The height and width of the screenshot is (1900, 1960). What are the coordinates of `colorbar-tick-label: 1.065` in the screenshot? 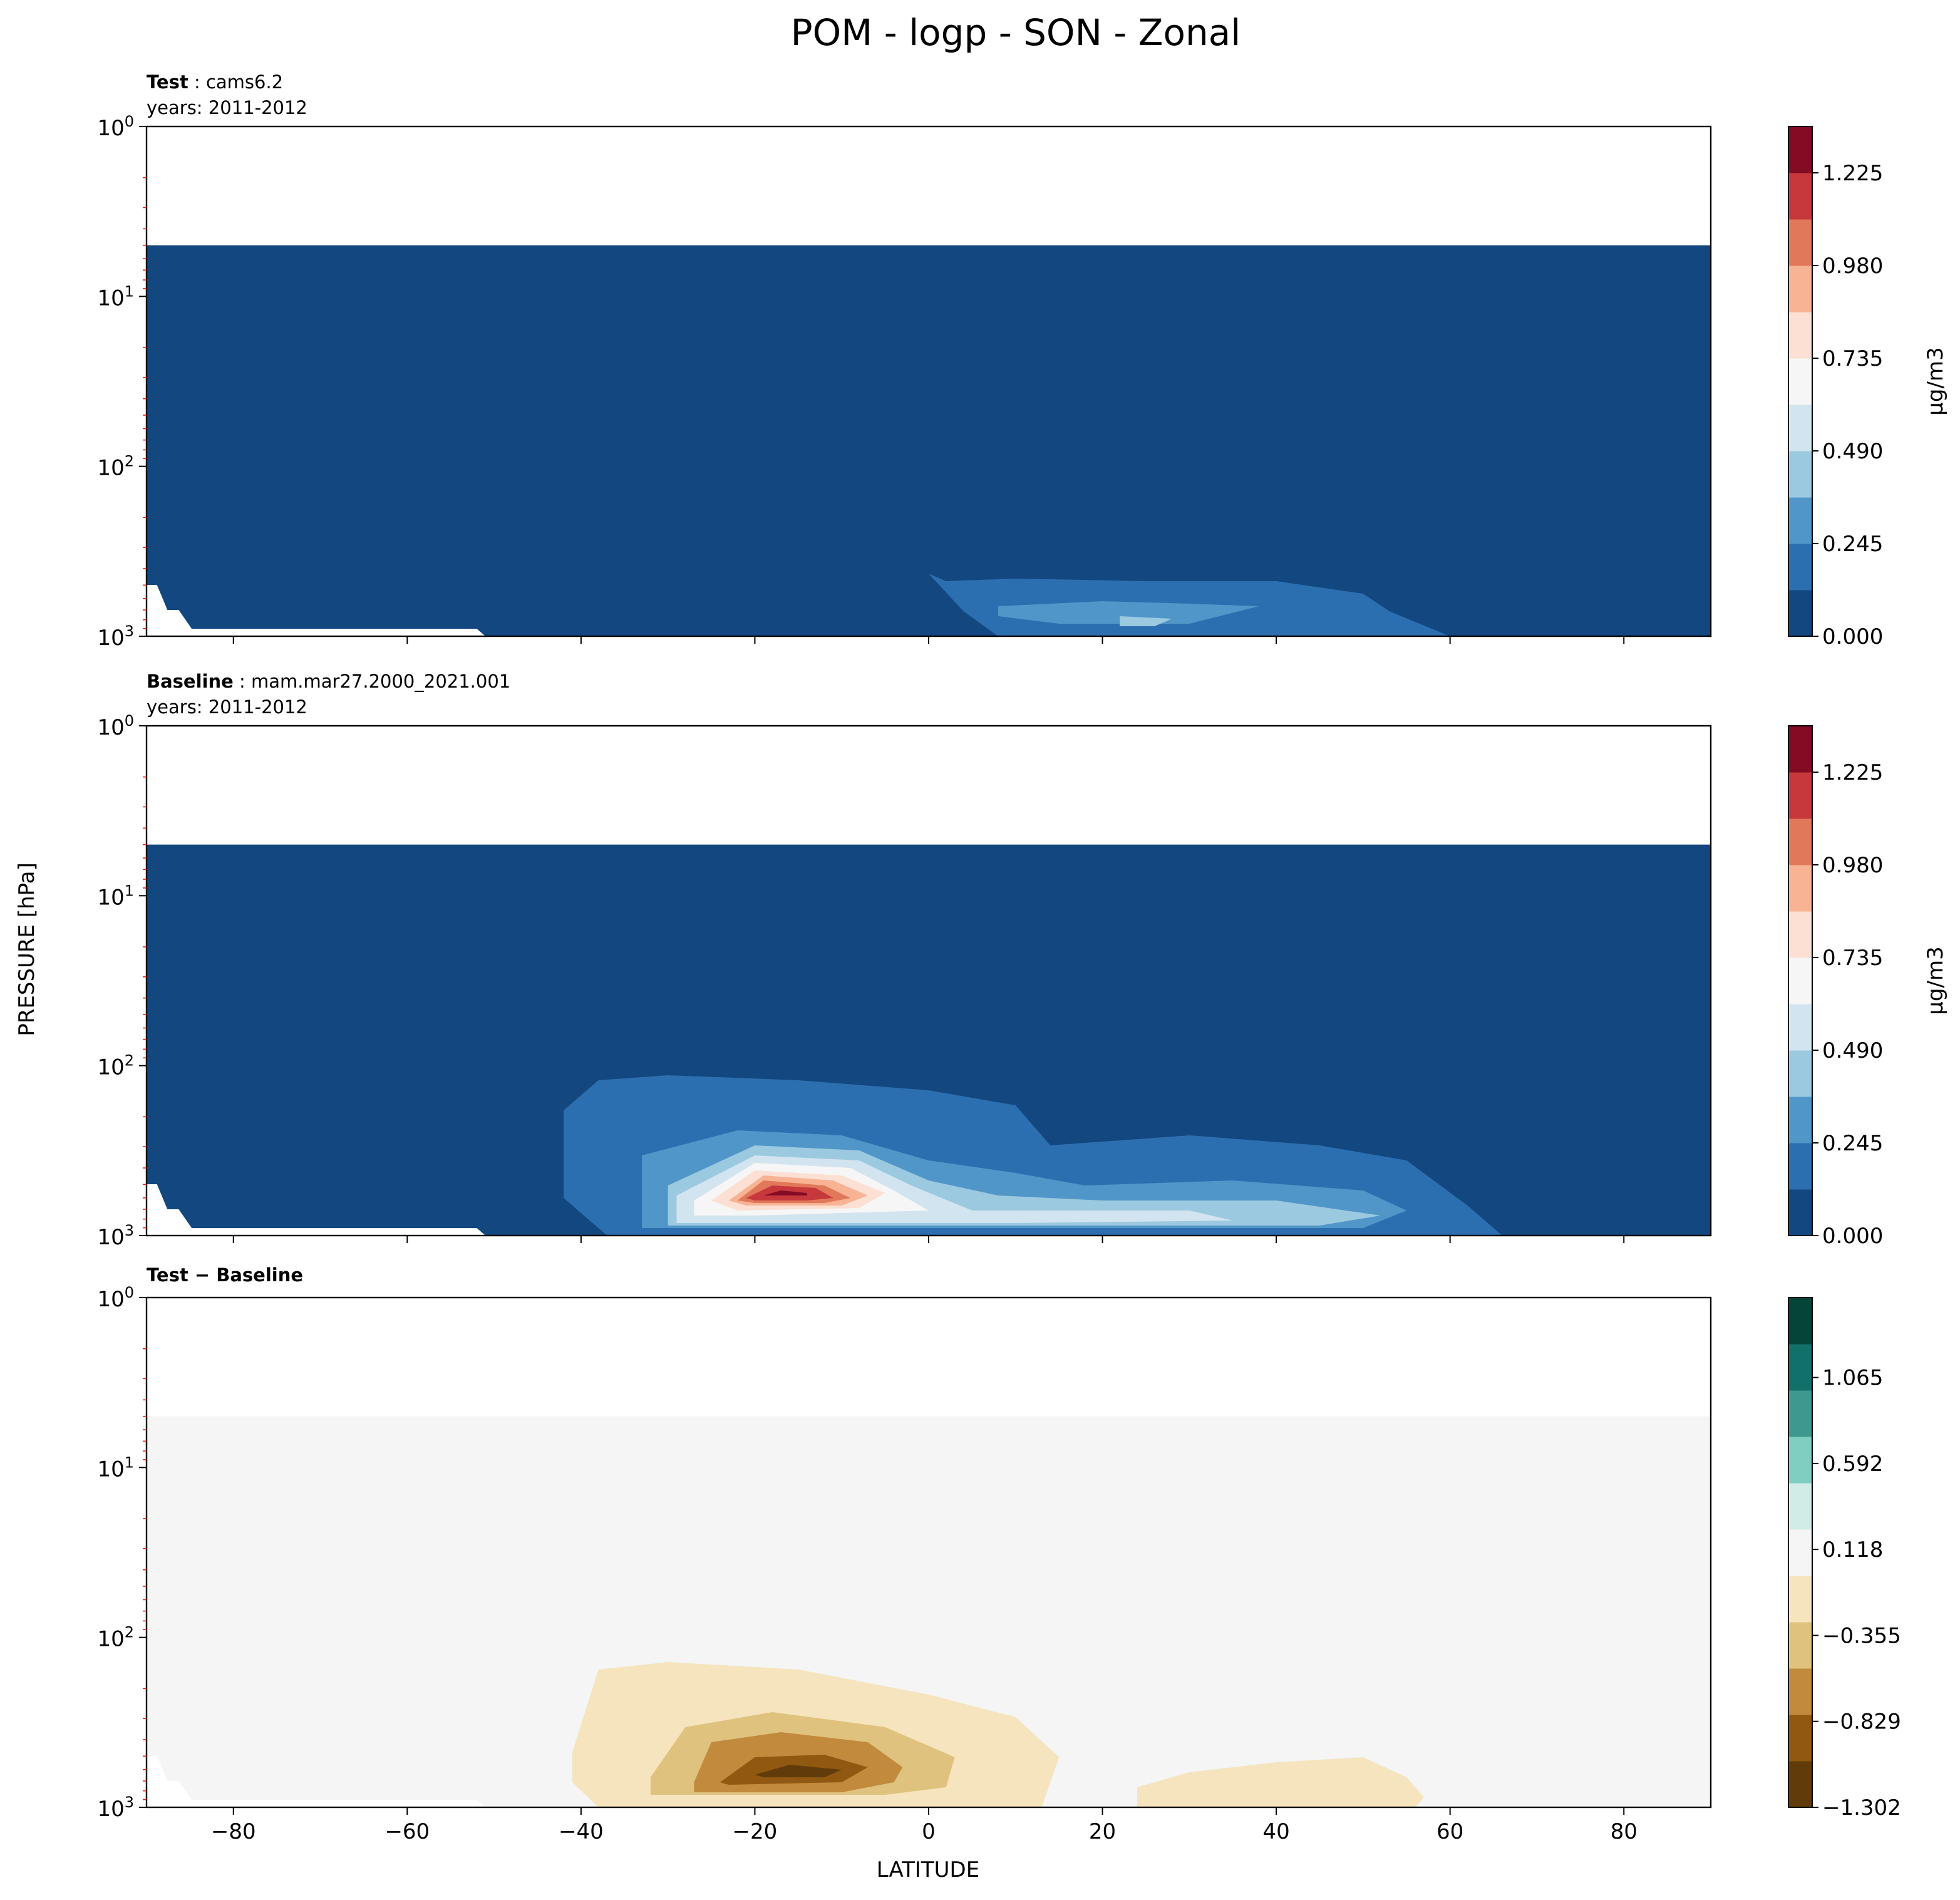 It's located at (1852, 1378).